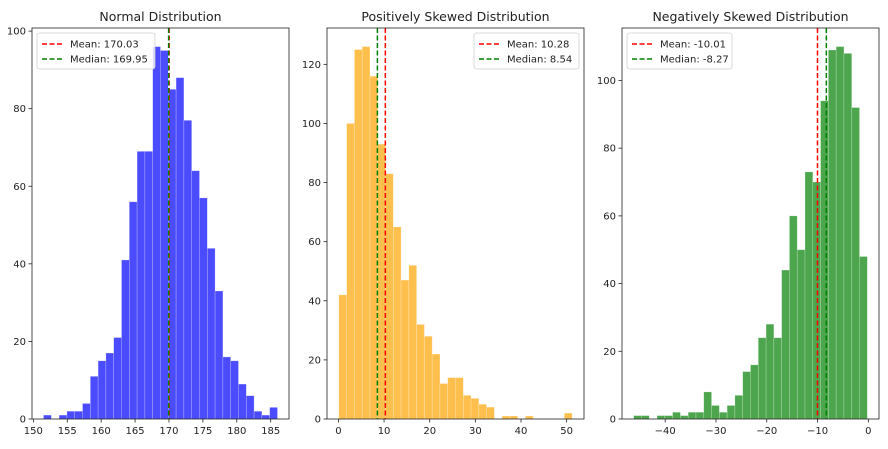  What do you see at coordinates (33, 431) in the screenshot?
I see `x-tick-label: 150` at bounding box center [33, 431].